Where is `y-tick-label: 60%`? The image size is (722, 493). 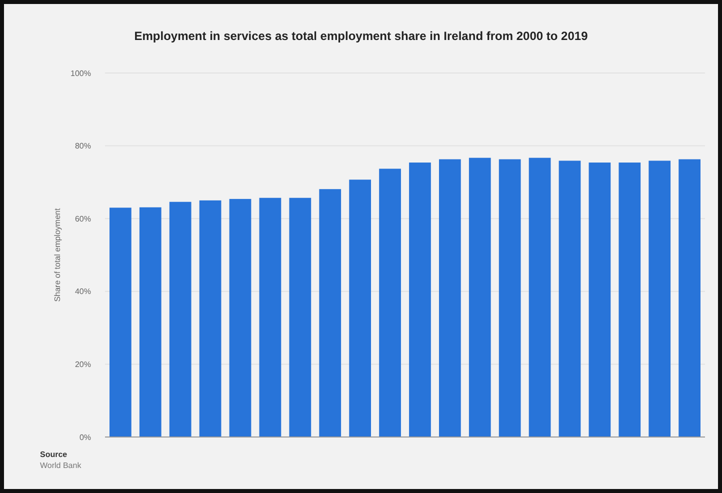 y-tick-label: 60% is located at coordinates (82, 219).